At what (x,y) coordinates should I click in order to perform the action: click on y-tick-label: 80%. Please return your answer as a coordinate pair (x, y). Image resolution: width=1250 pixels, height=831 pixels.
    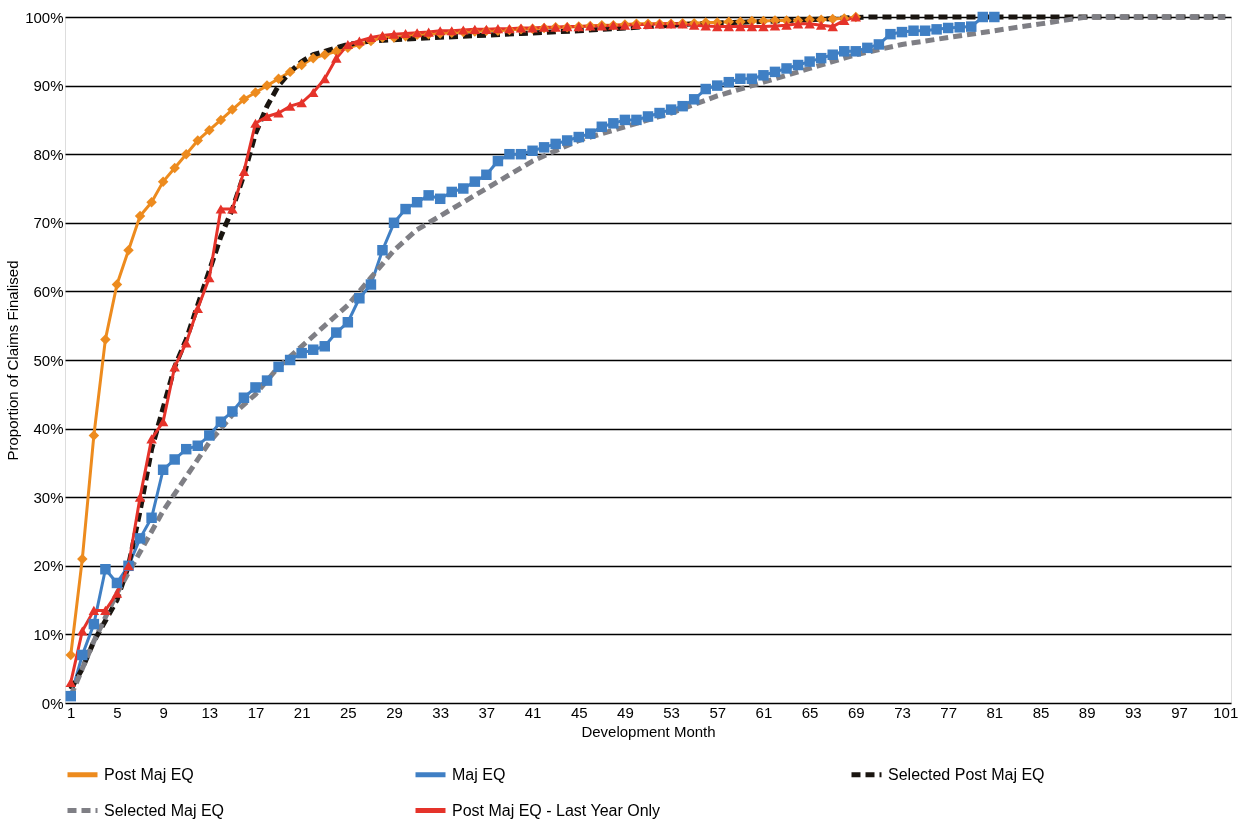
    Looking at the image, I should click on (48, 154).